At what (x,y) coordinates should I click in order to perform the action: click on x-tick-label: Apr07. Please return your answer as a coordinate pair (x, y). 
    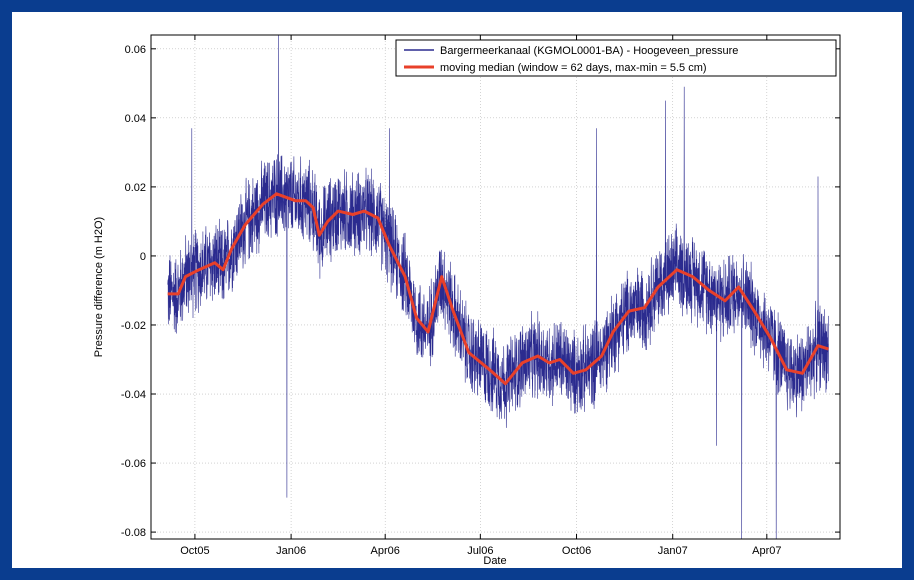
    Looking at the image, I should click on (766, 551).